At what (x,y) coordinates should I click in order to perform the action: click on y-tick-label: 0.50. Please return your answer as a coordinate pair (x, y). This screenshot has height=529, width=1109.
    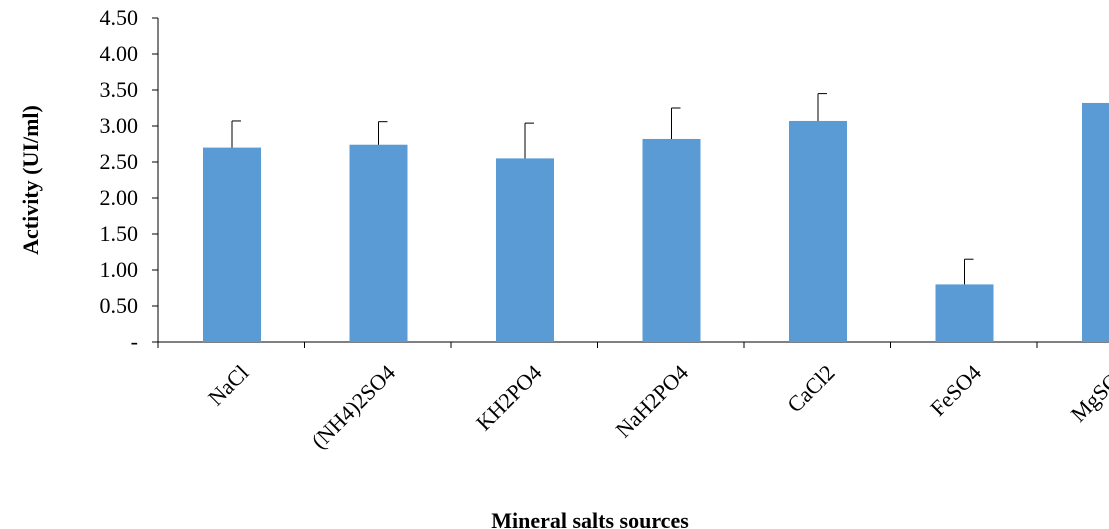
    Looking at the image, I should click on (119, 305).